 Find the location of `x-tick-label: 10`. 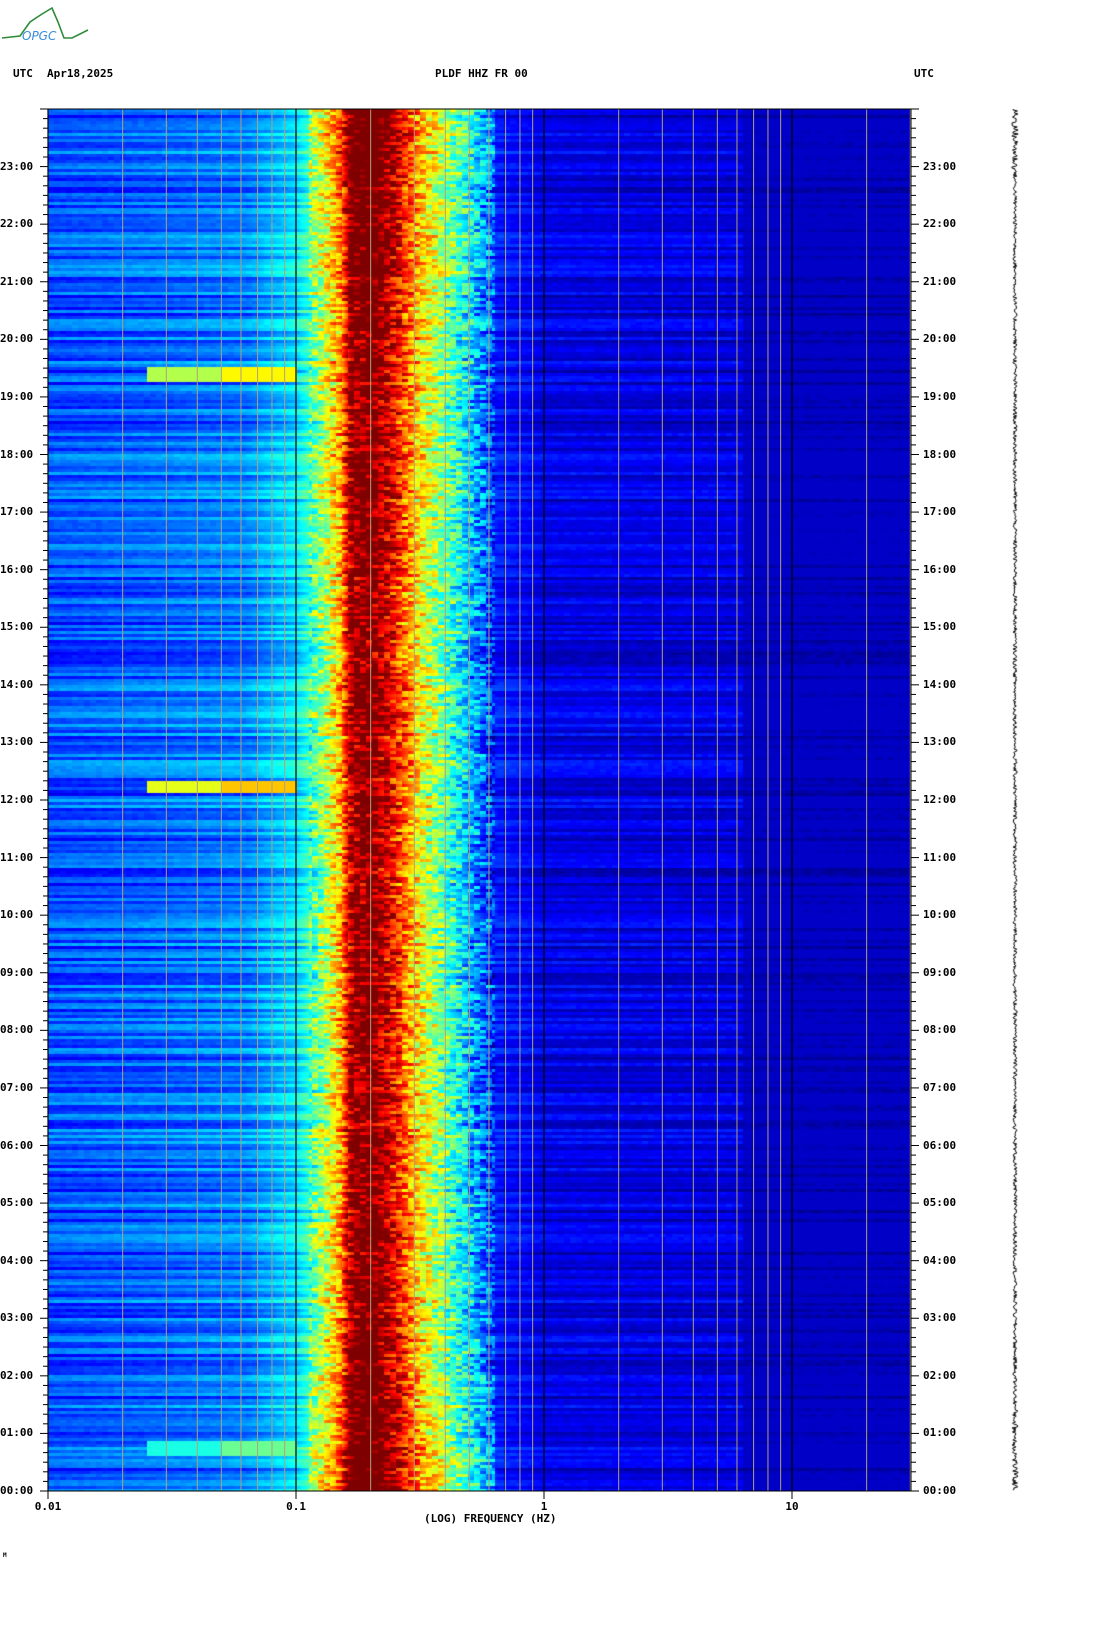

x-tick-label: 10 is located at coordinates (792, 1506).